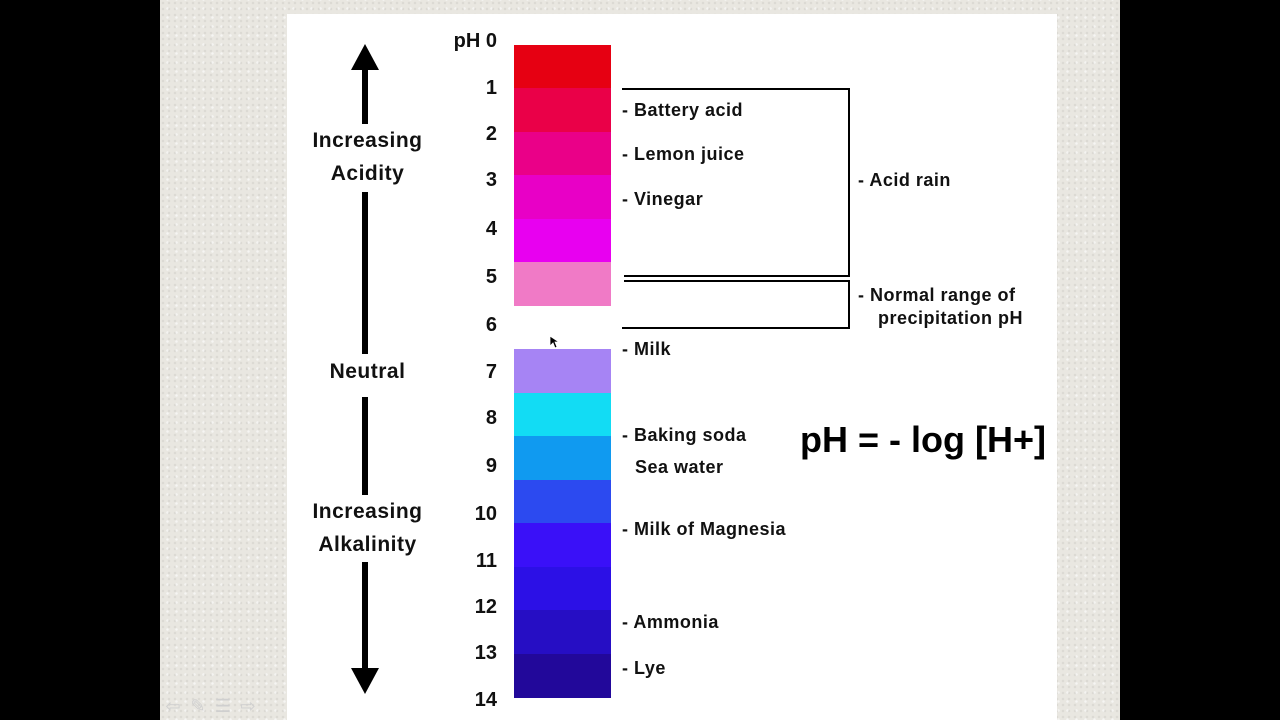 The image size is (1280, 720). What do you see at coordinates (367, 173) in the screenshot?
I see `acidity-label-line2: Acidity` at bounding box center [367, 173].